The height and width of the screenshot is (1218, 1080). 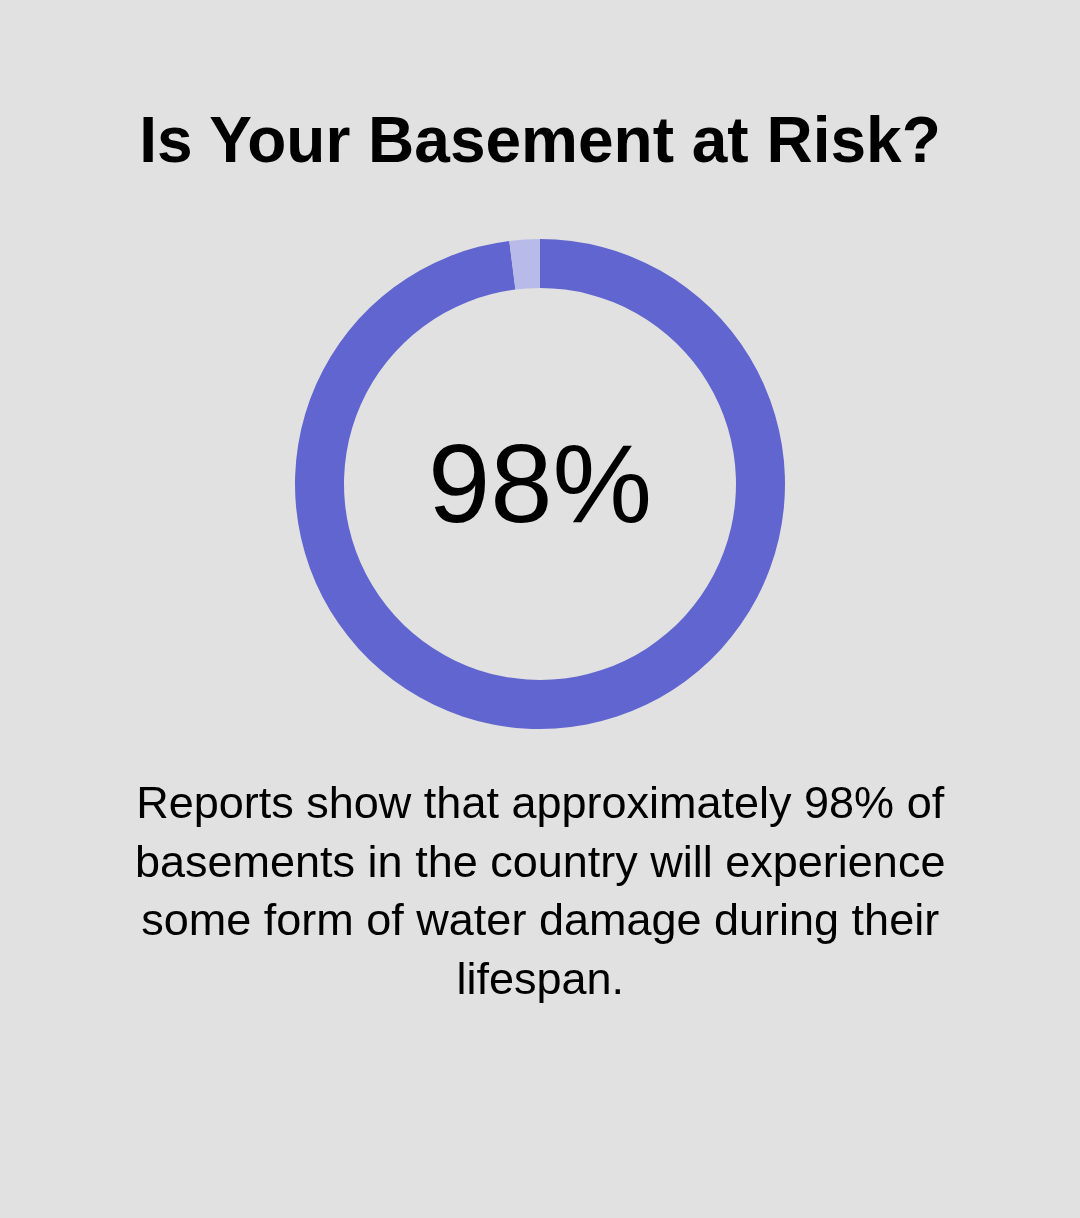 I want to click on donut-slice, so click(x=524, y=264).